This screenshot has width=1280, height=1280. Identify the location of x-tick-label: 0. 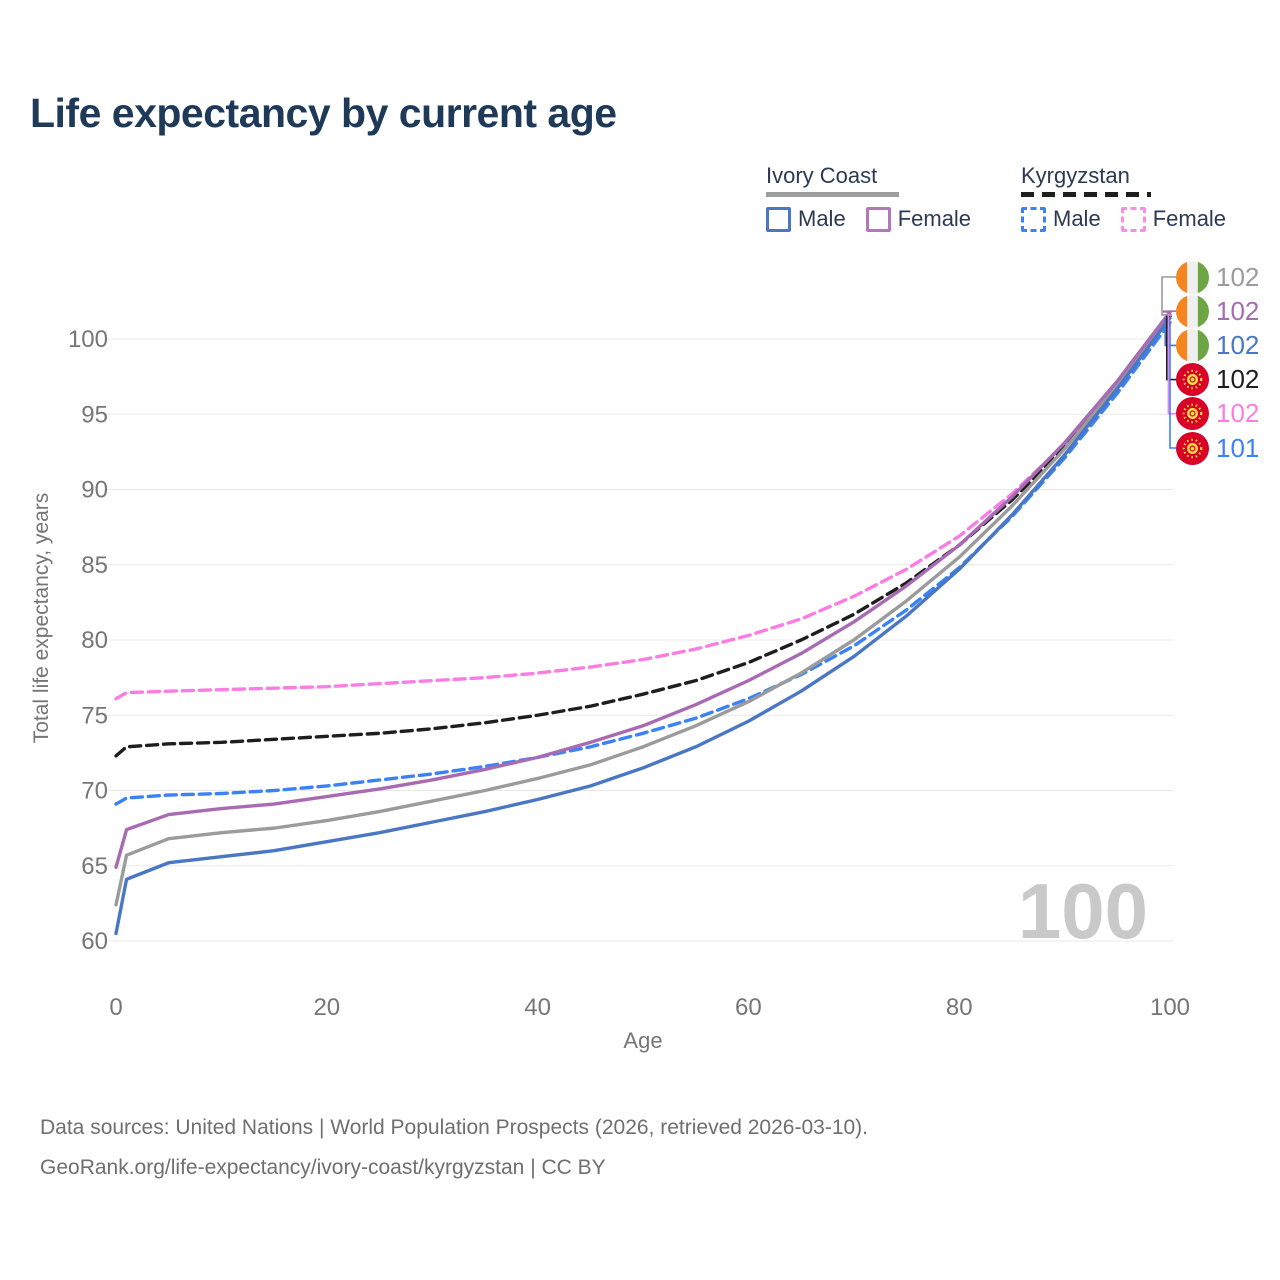
(115, 1007).